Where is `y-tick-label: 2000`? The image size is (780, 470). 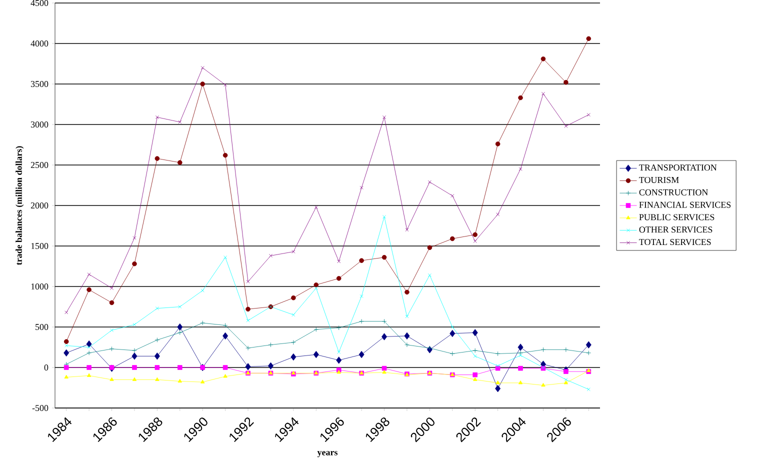 y-tick-label: 2000 is located at coordinates (39, 205).